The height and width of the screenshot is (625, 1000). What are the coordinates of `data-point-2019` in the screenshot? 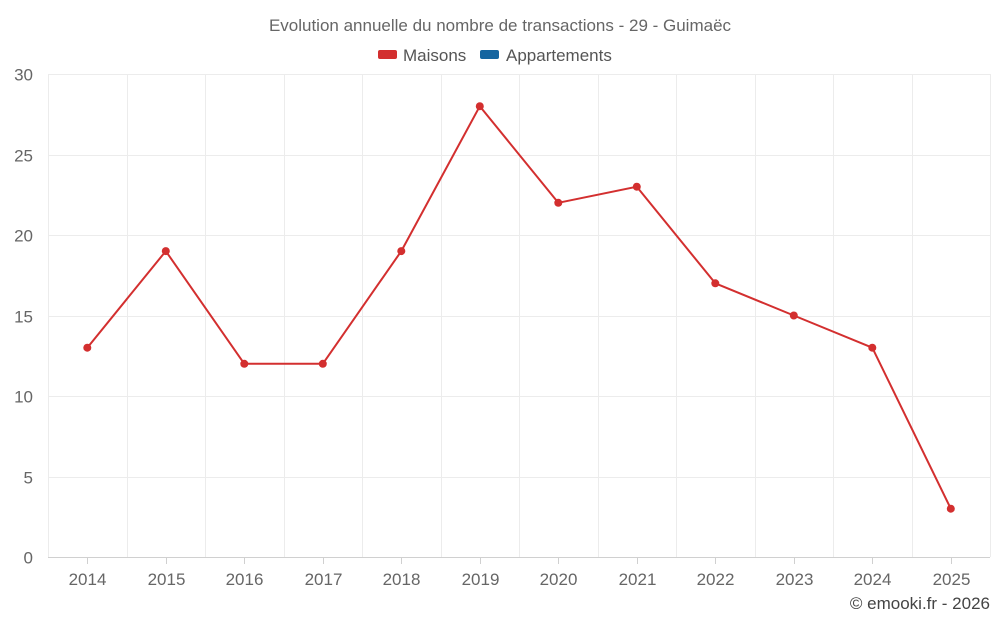 It's located at (479, 106).